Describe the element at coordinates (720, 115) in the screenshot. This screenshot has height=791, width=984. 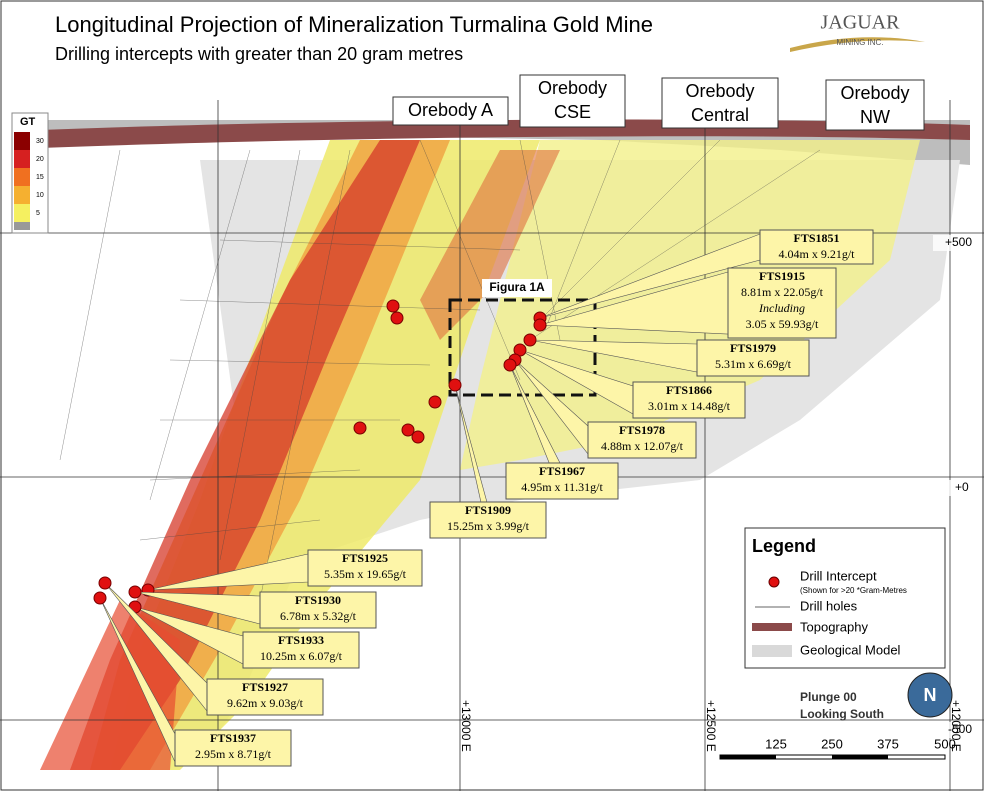
I see `orebody-label: Central` at that location.